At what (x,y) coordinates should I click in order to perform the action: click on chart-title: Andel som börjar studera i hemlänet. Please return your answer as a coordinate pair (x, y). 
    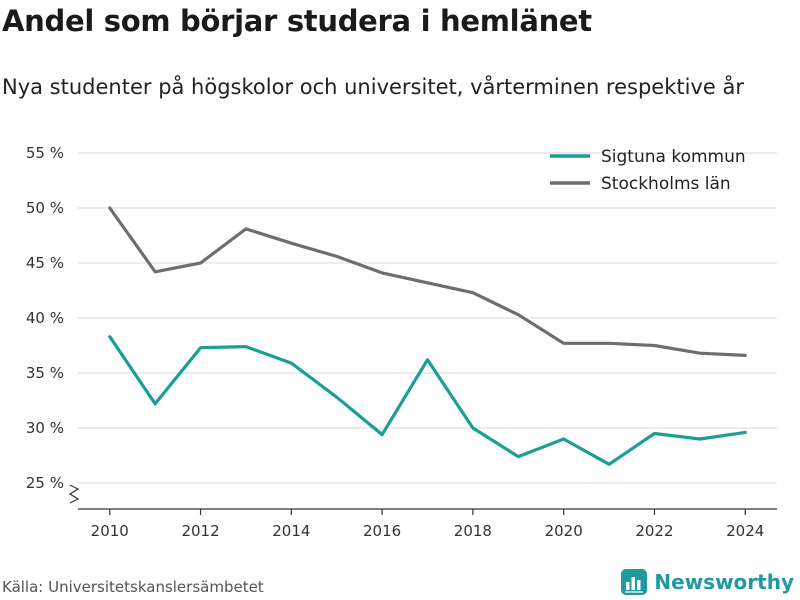
    Looking at the image, I should click on (297, 21).